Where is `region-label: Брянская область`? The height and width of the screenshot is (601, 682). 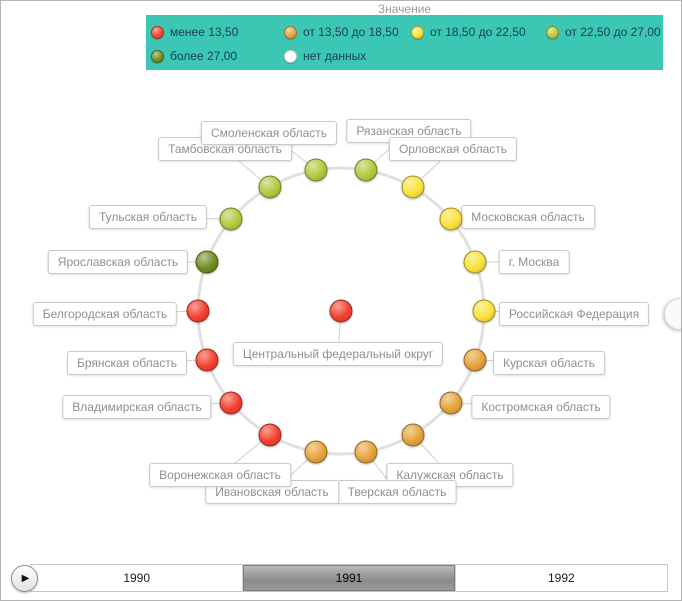
region-label: Брянская область is located at coordinates (127, 363).